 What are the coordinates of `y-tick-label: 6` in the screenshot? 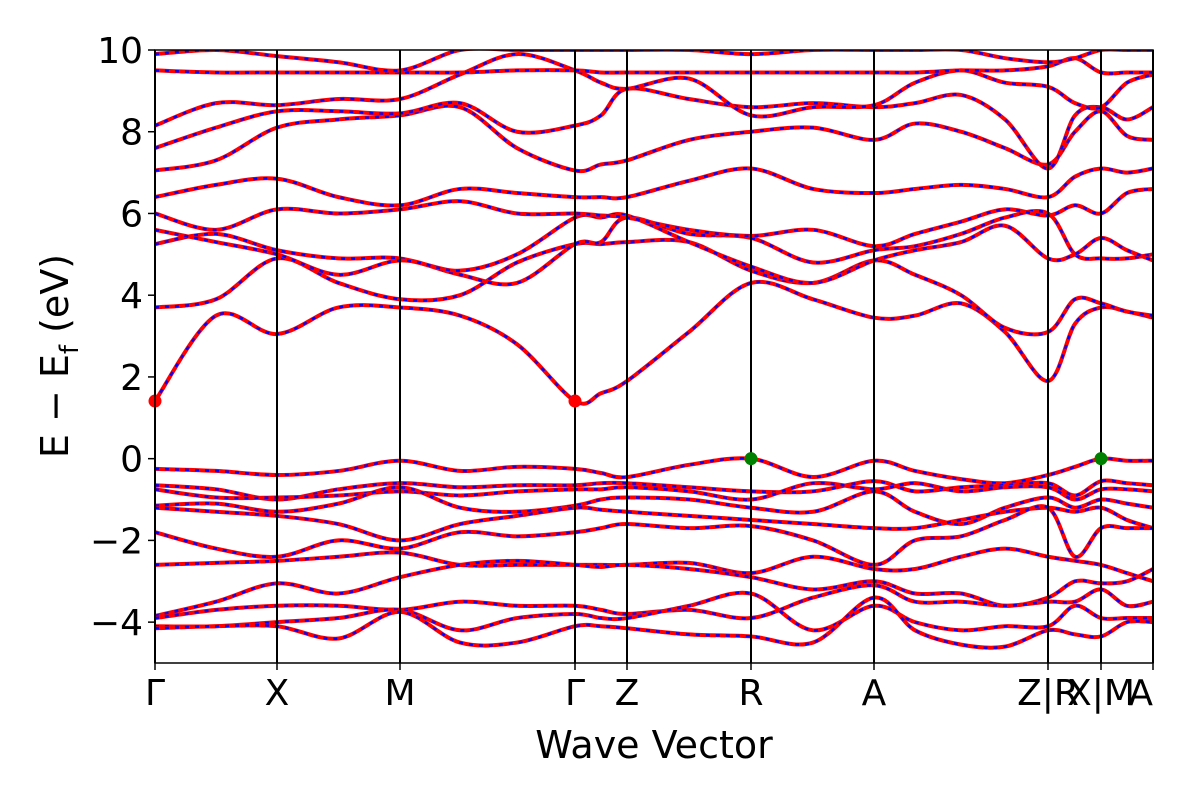 It's located at (131, 214).